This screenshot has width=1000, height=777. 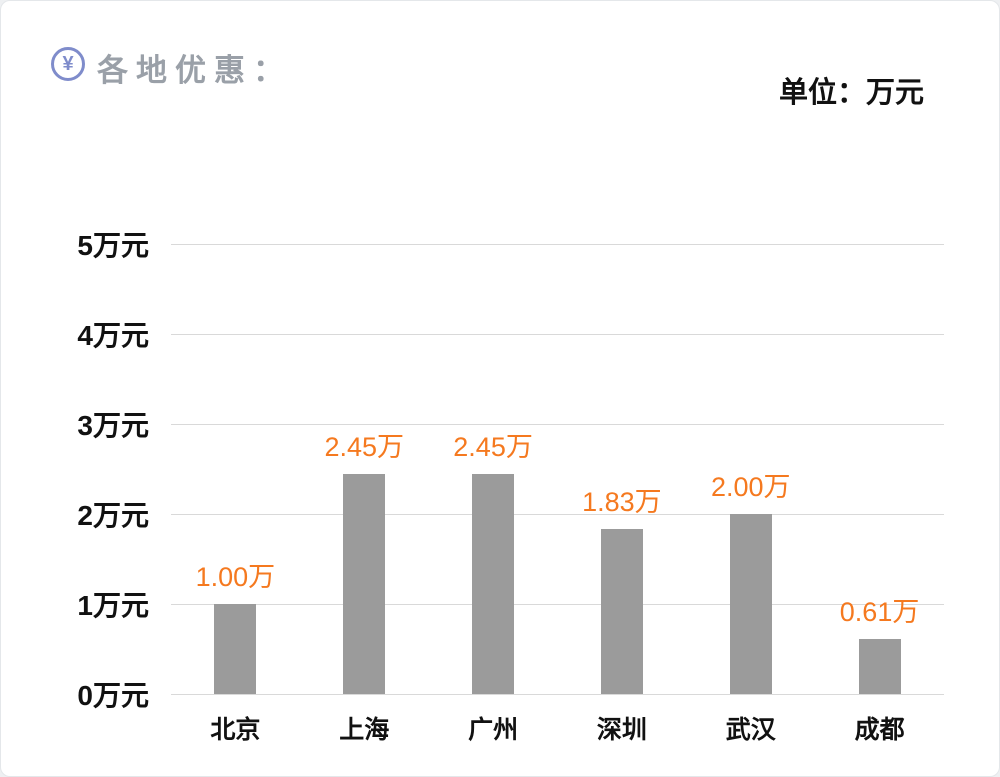 I want to click on y-axis-tick-label: 5万元, so click(x=113, y=245).